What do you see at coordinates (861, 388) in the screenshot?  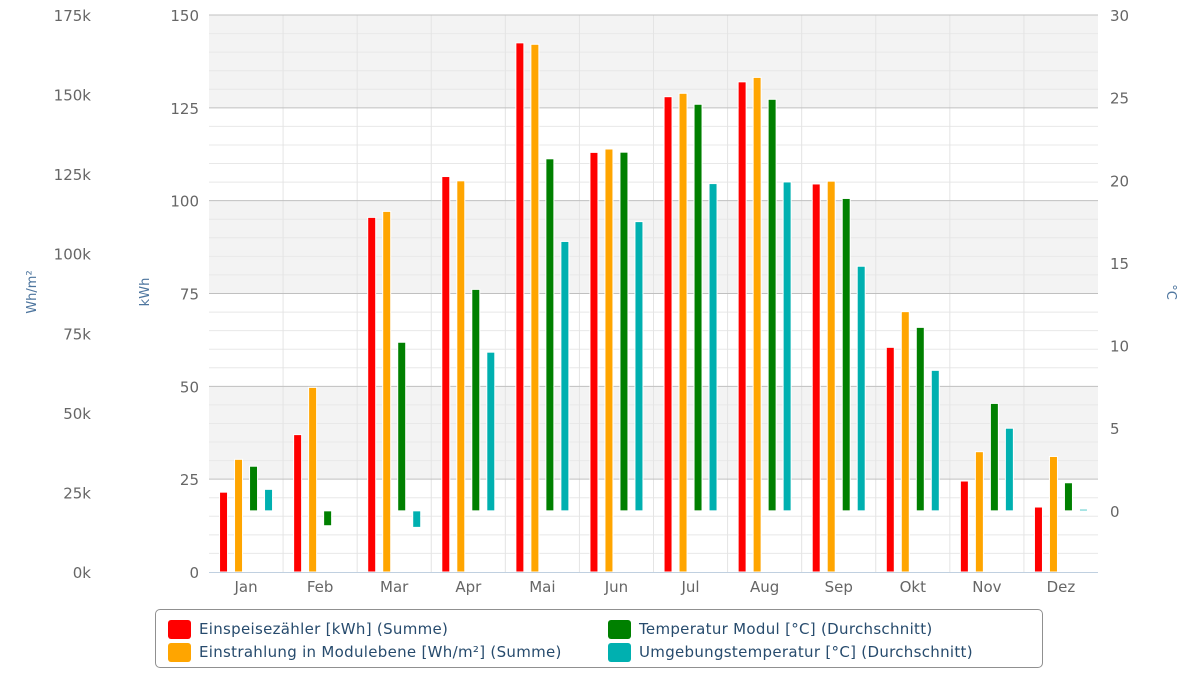 I see `bar-00b0b0-sep` at bounding box center [861, 388].